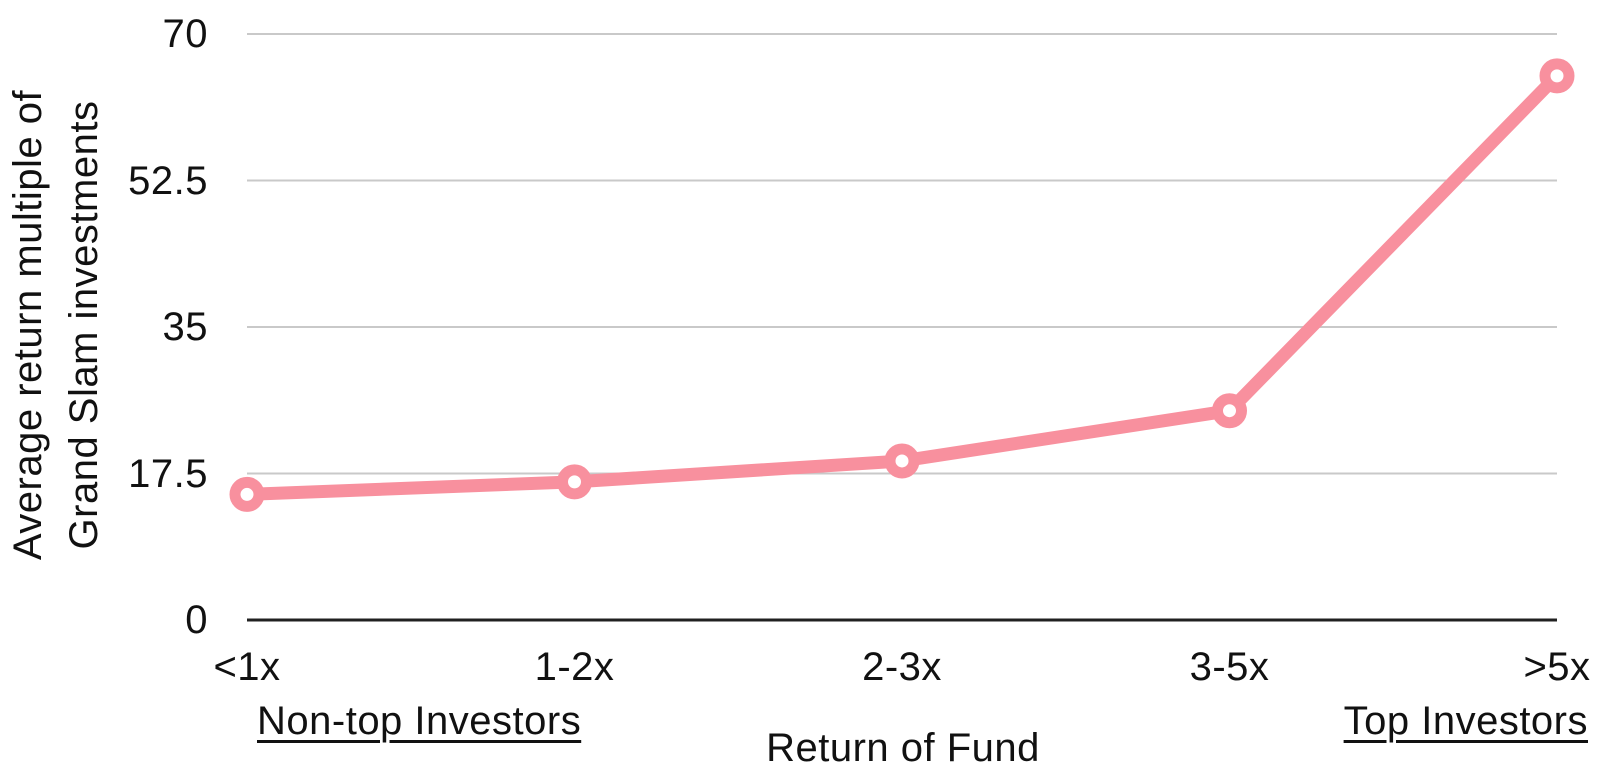  Describe the element at coordinates (185, 327) in the screenshot. I see `y-tick-label-35: 35` at that location.